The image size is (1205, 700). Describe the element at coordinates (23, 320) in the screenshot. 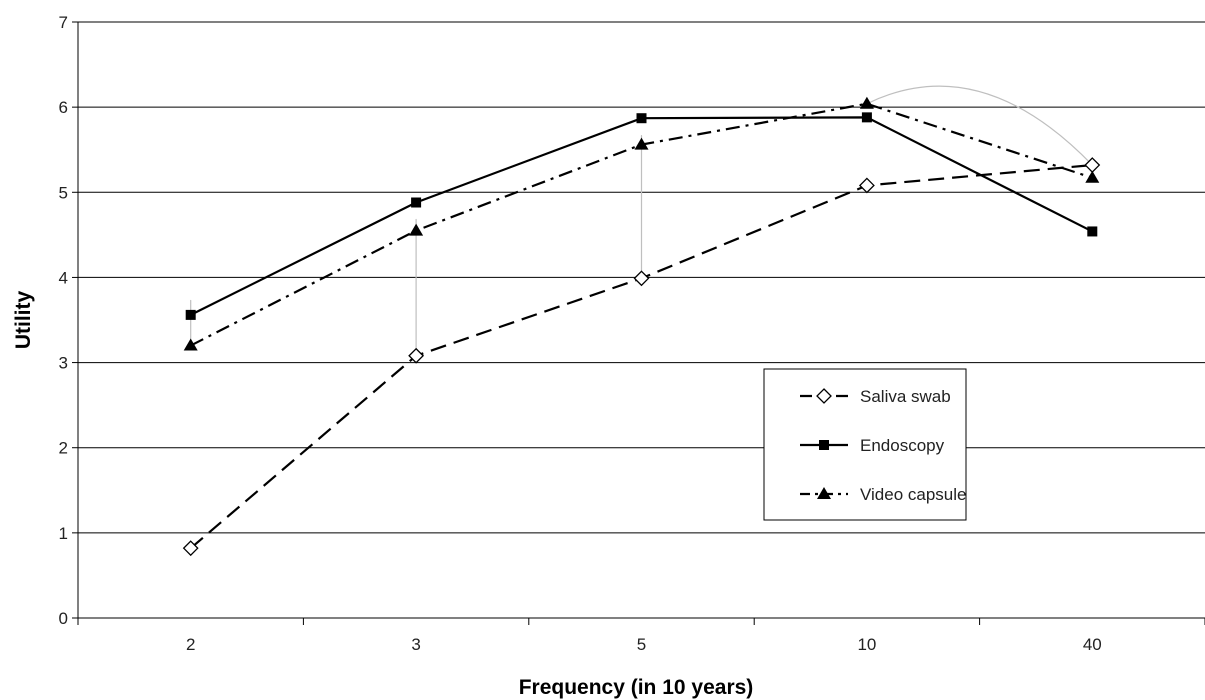

I see `y-axis-title: Utility` at that location.